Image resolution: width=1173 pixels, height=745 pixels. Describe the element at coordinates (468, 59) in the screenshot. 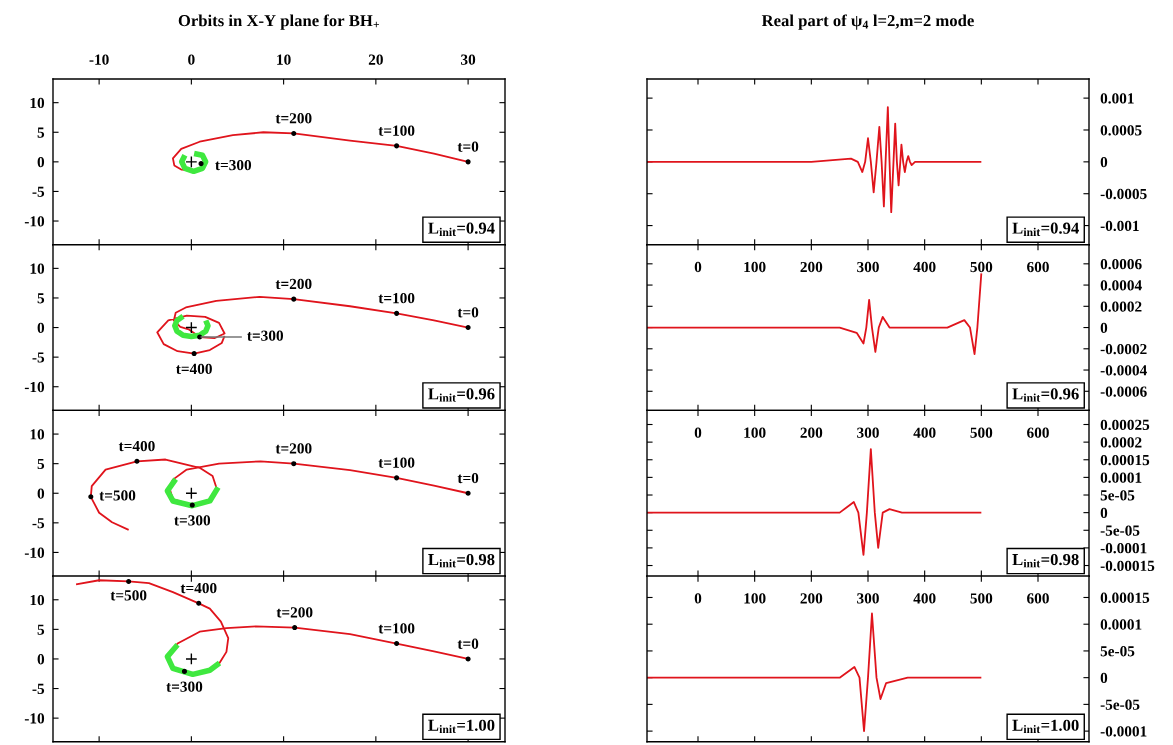

I see `x-tick-label: 30` at that location.